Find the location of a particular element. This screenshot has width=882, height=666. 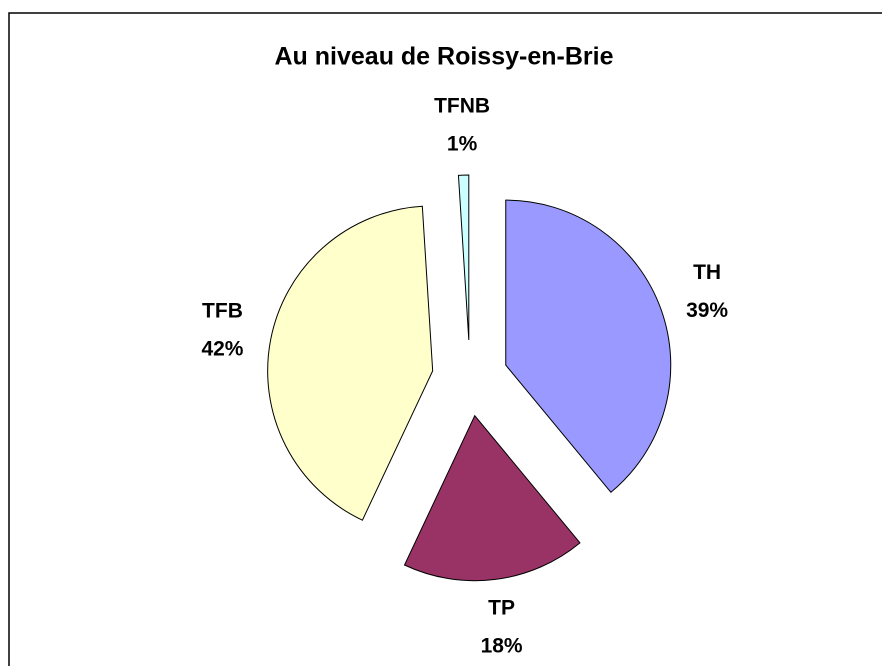

slice-value-label: 18% is located at coordinates (502, 646).